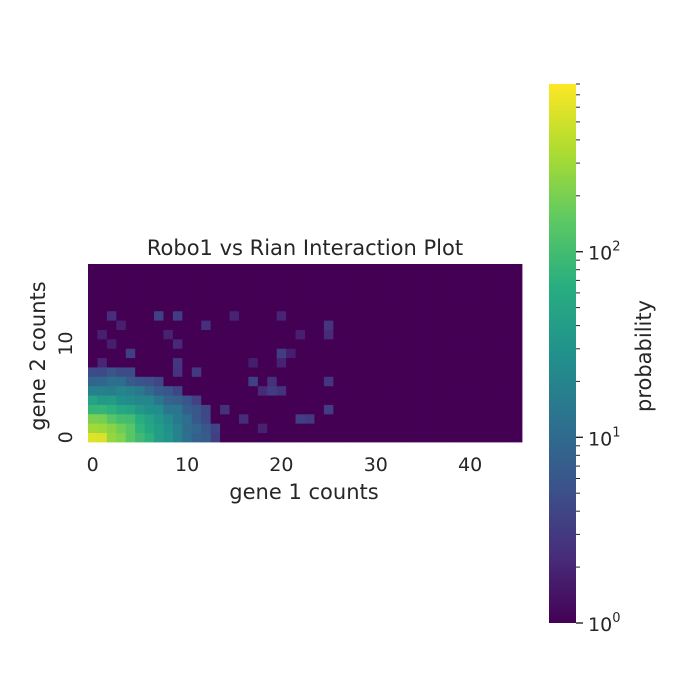 The height and width of the screenshot is (700, 700). What do you see at coordinates (66, 388) in the screenshot?
I see `y-axis-ticks: 0 10` at bounding box center [66, 388].